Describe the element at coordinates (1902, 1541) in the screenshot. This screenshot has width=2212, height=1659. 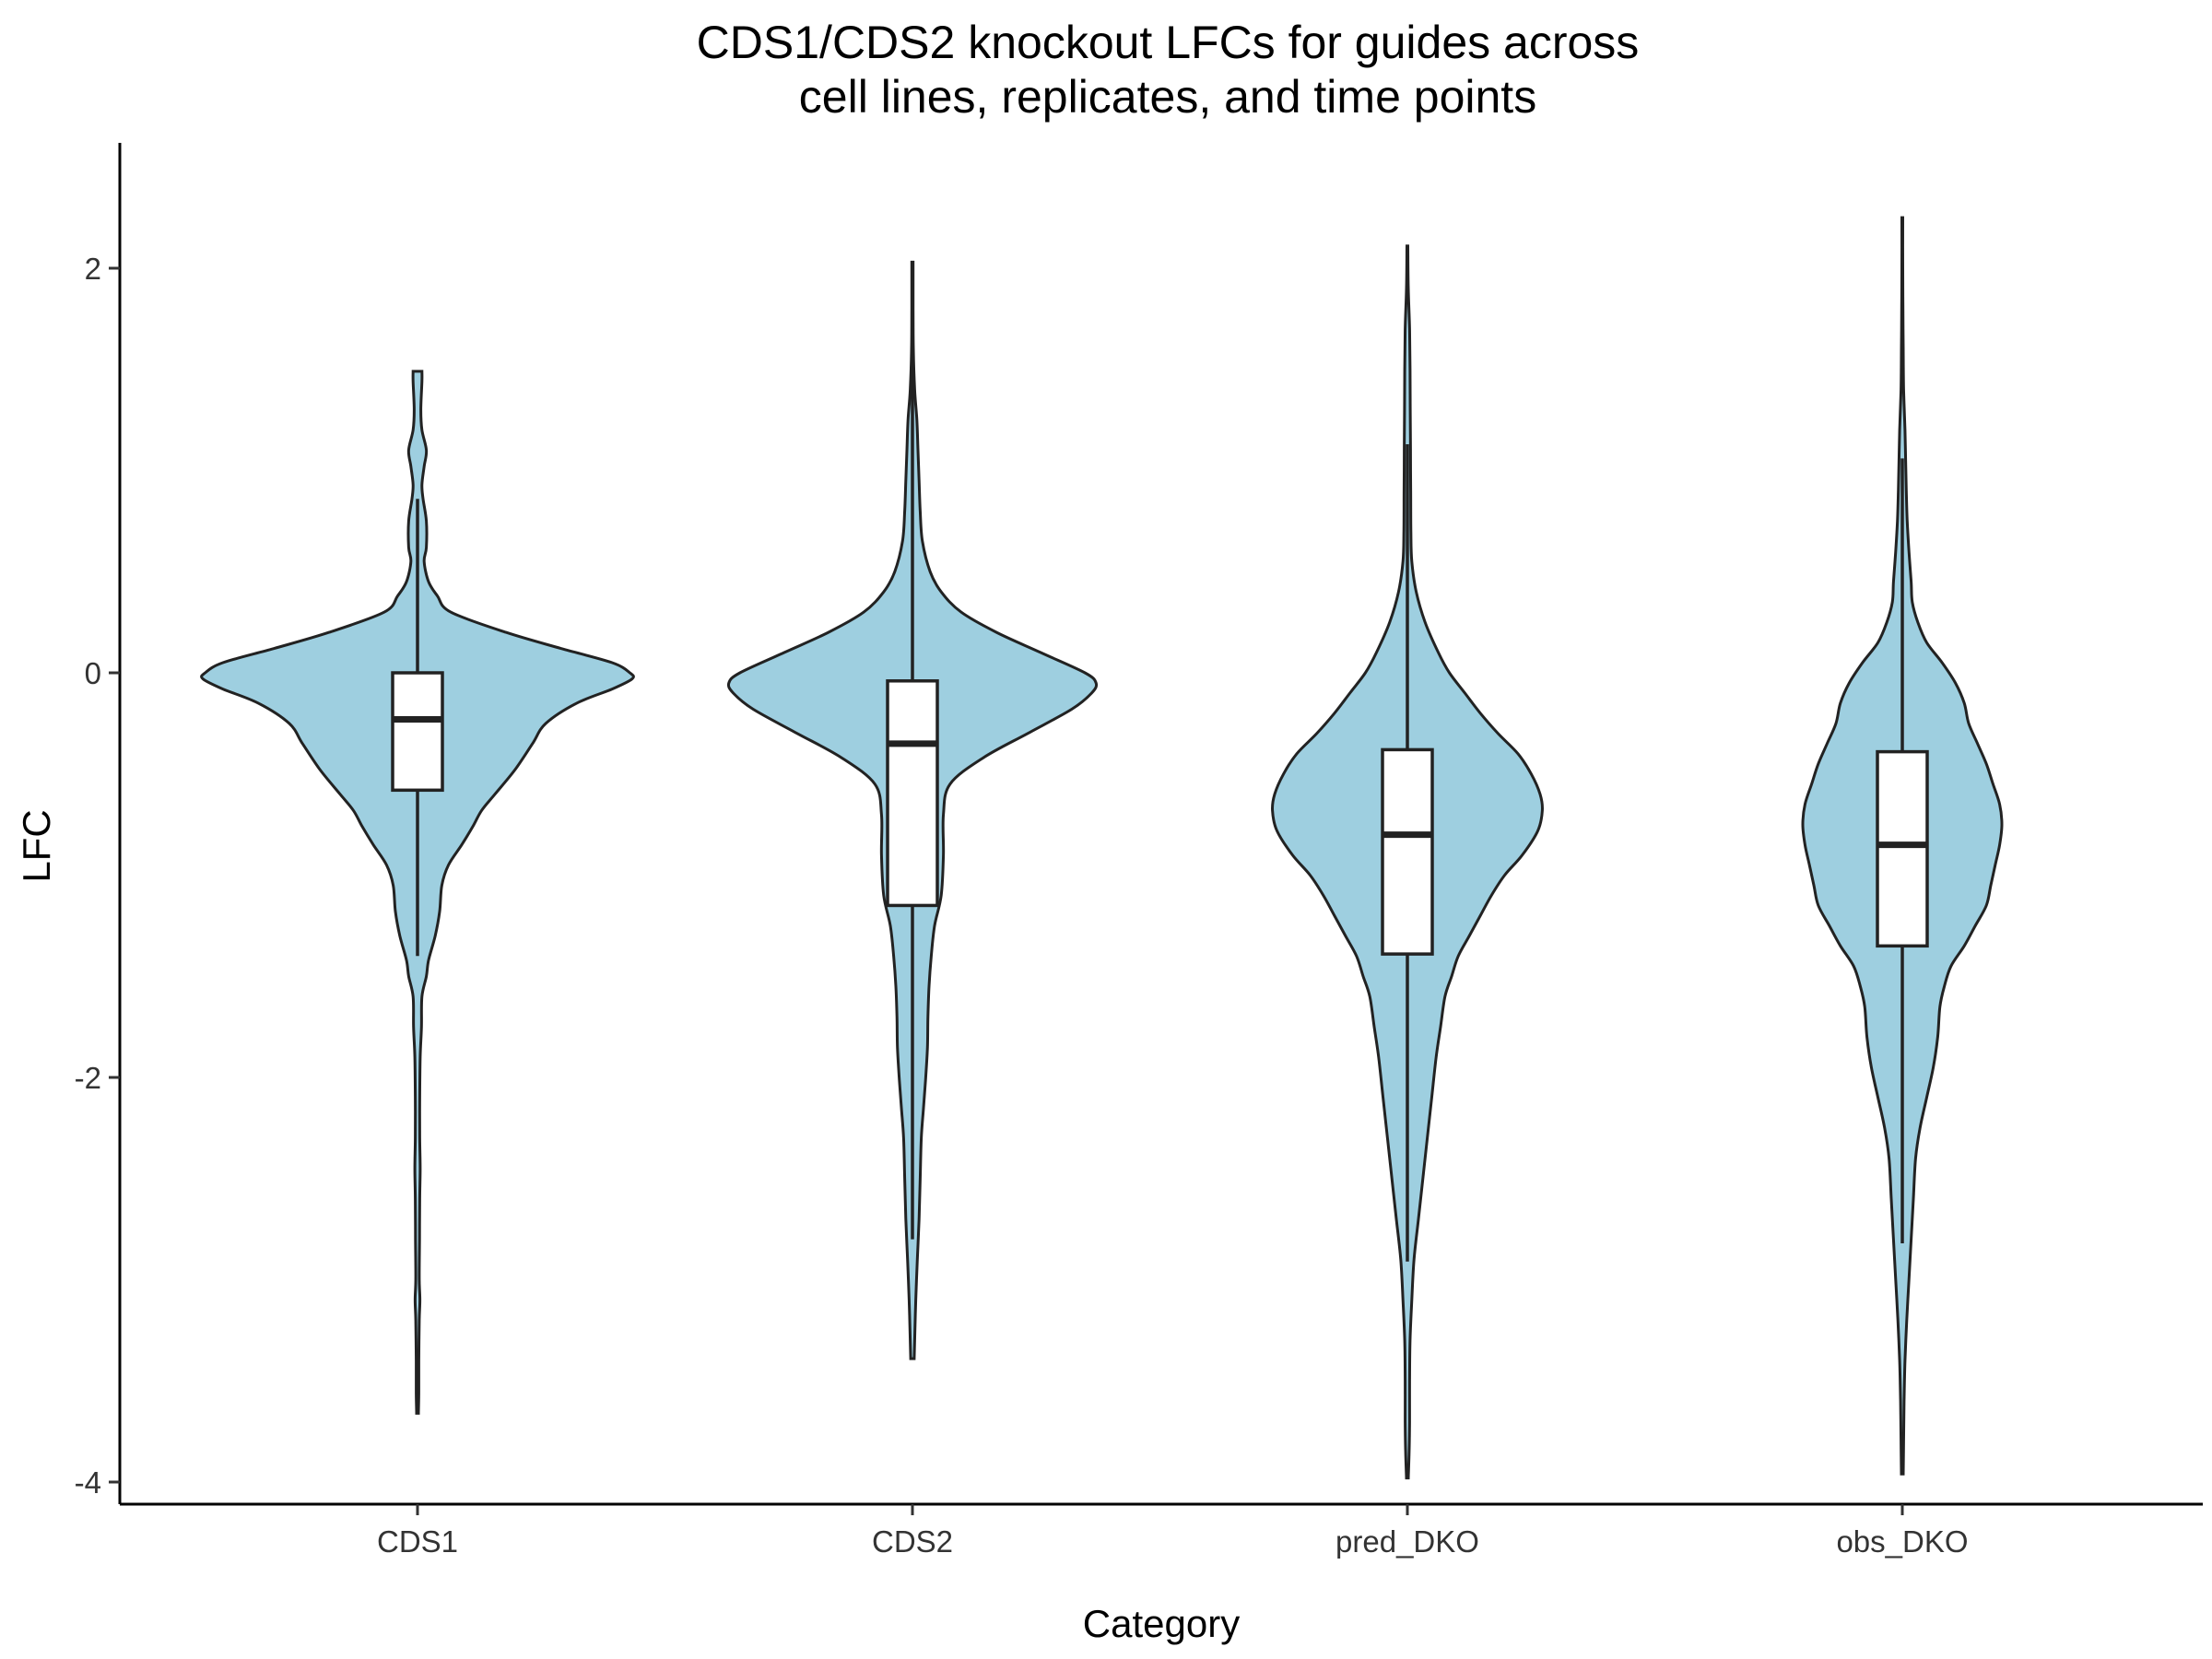
I see `x-tick-label-obs-dko: obs_DKO` at that location.